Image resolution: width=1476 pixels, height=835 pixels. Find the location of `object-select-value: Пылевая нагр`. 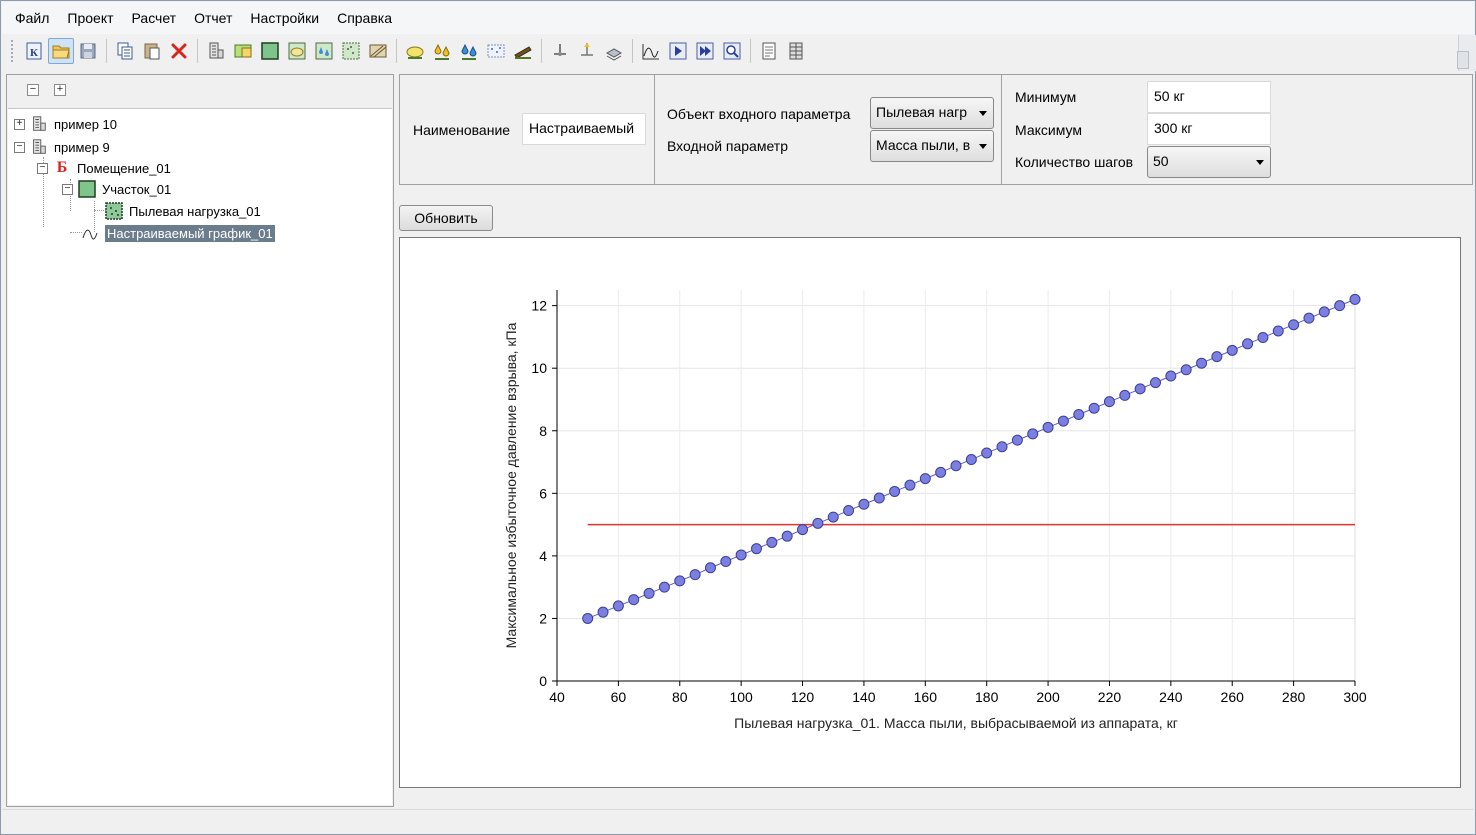

object-select-value: Пылевая нагр is located at coordinates (922, 112).